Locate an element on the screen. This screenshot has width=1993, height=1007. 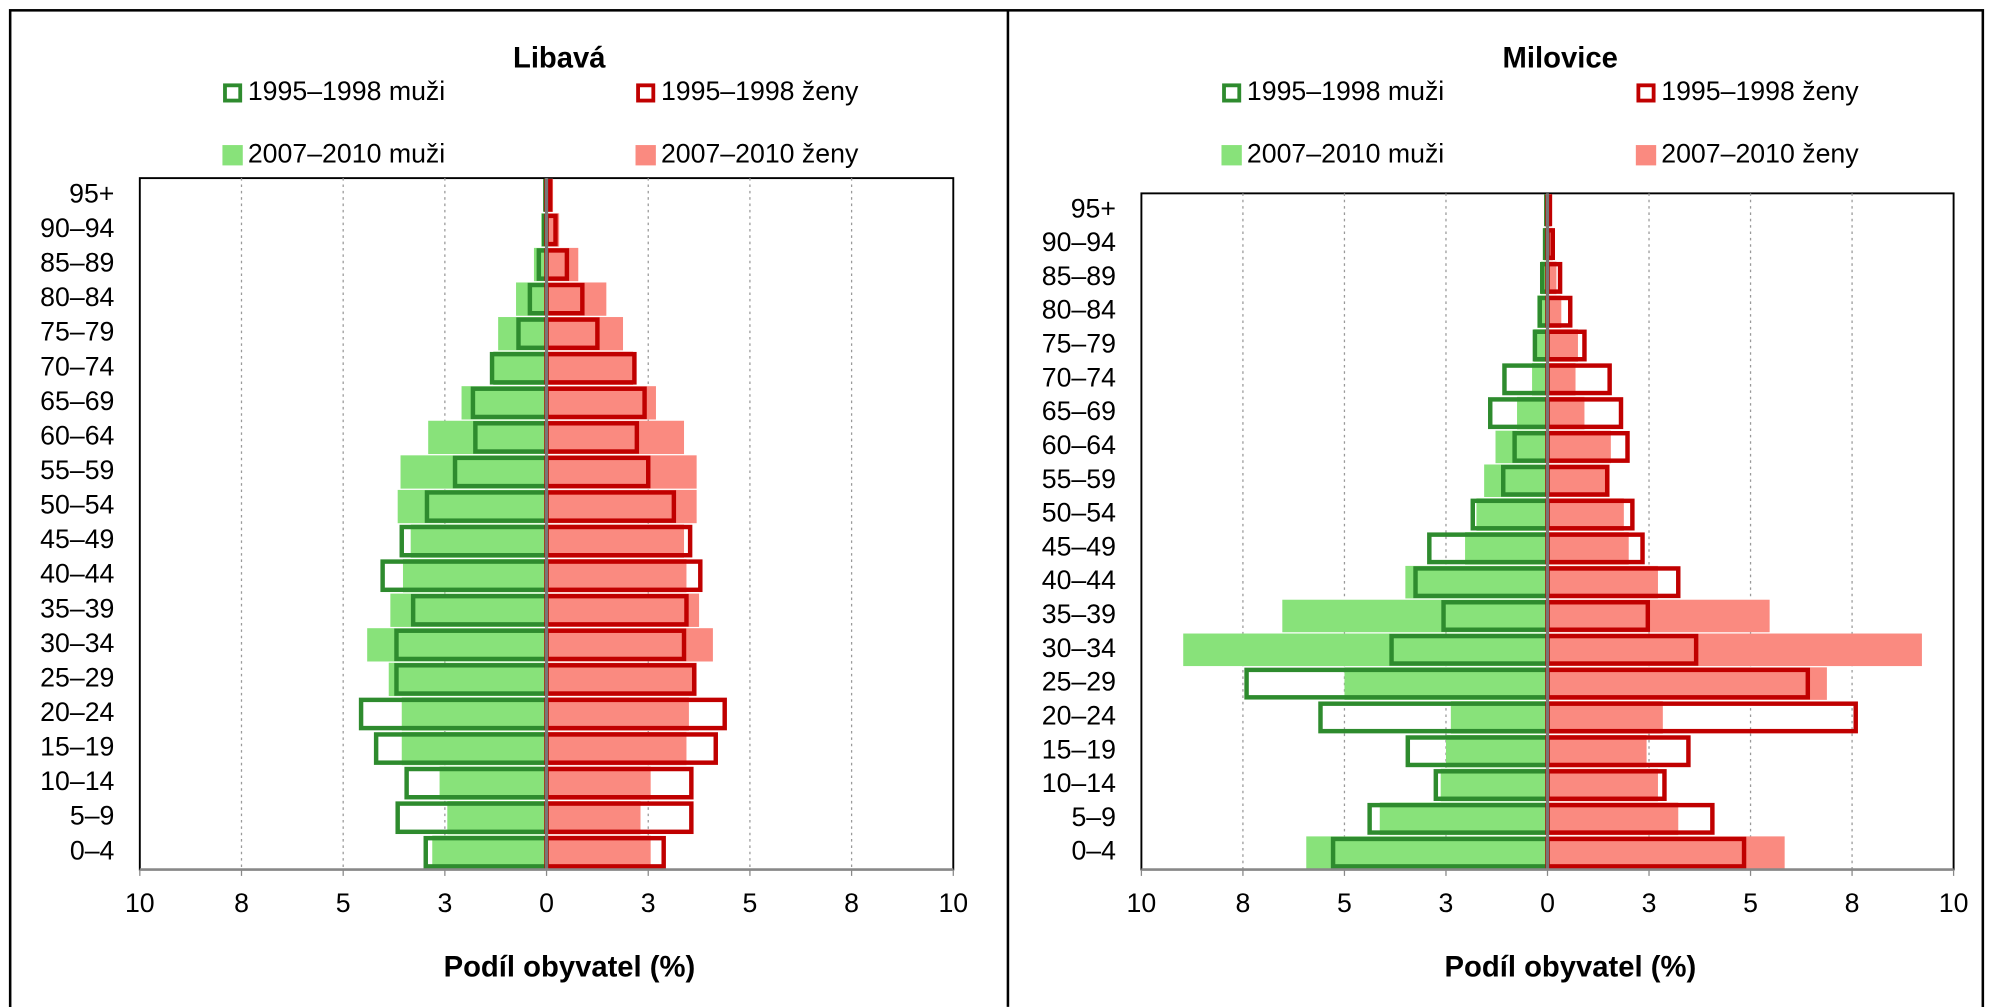
y-tick-label: 65–69 is located at coordinates (77, 401).